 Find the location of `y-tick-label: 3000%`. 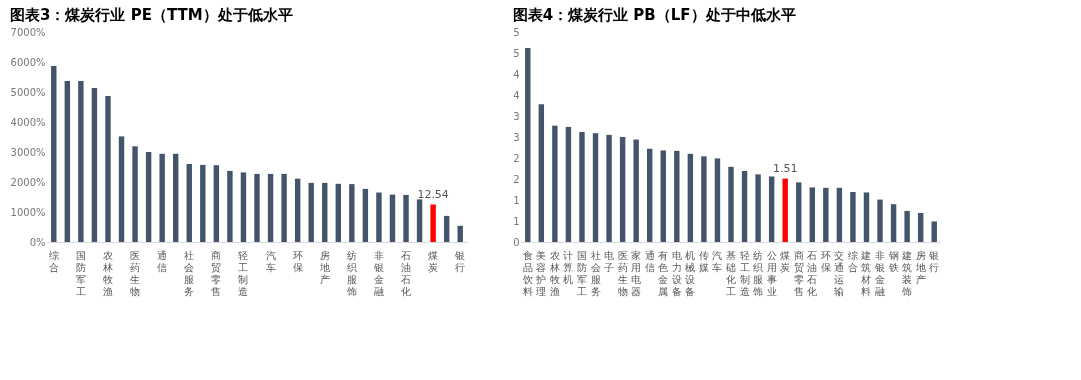

y-tick-label: 3000% is located at coordinates (28, 152).